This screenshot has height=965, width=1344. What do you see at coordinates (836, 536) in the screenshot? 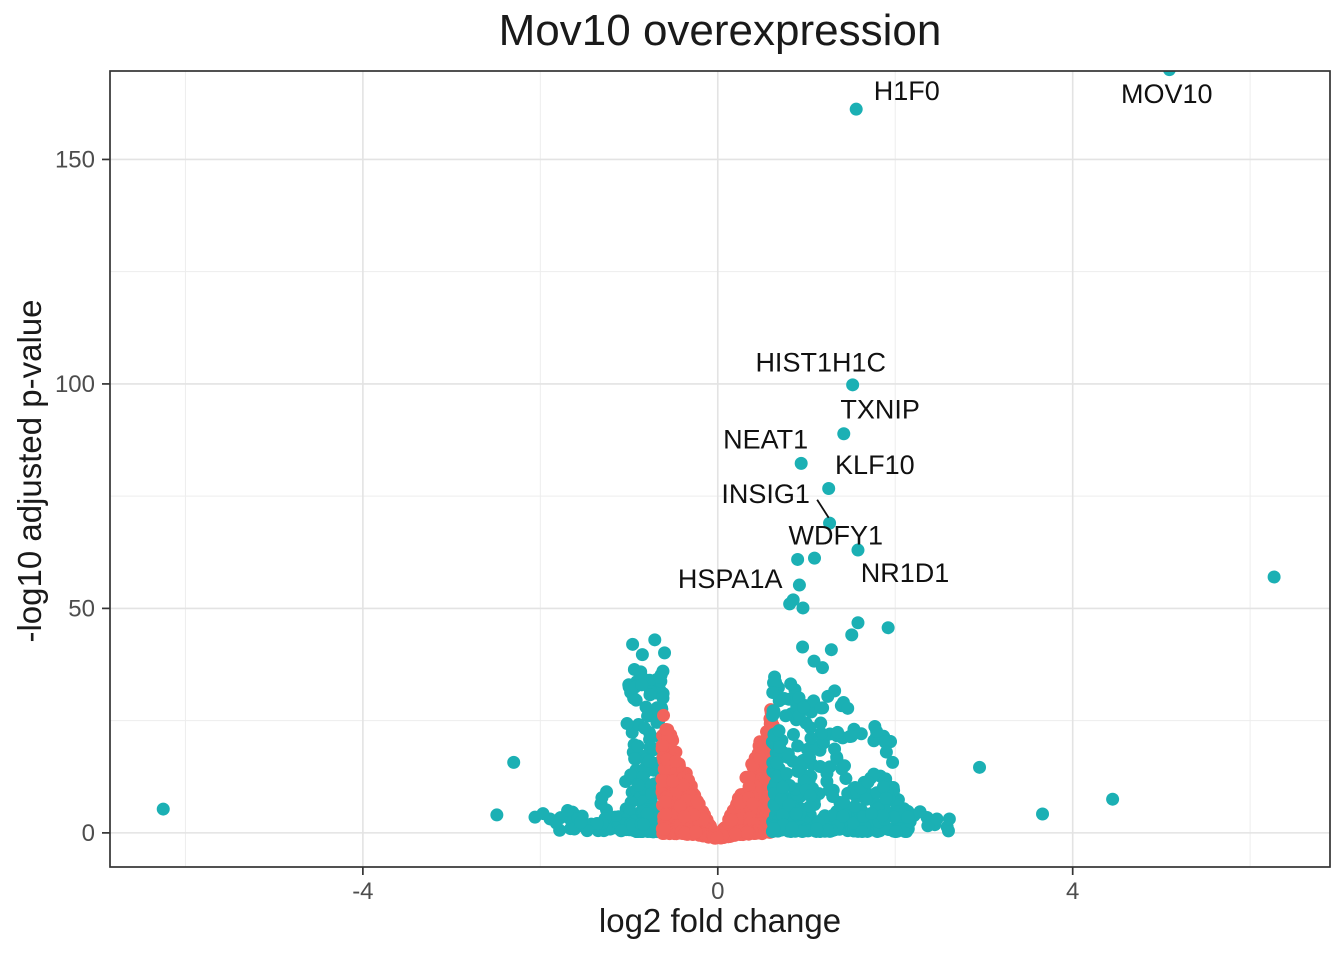
I see `gene-label-WDFY1: WDFY1` at bounding box center [836, 536].